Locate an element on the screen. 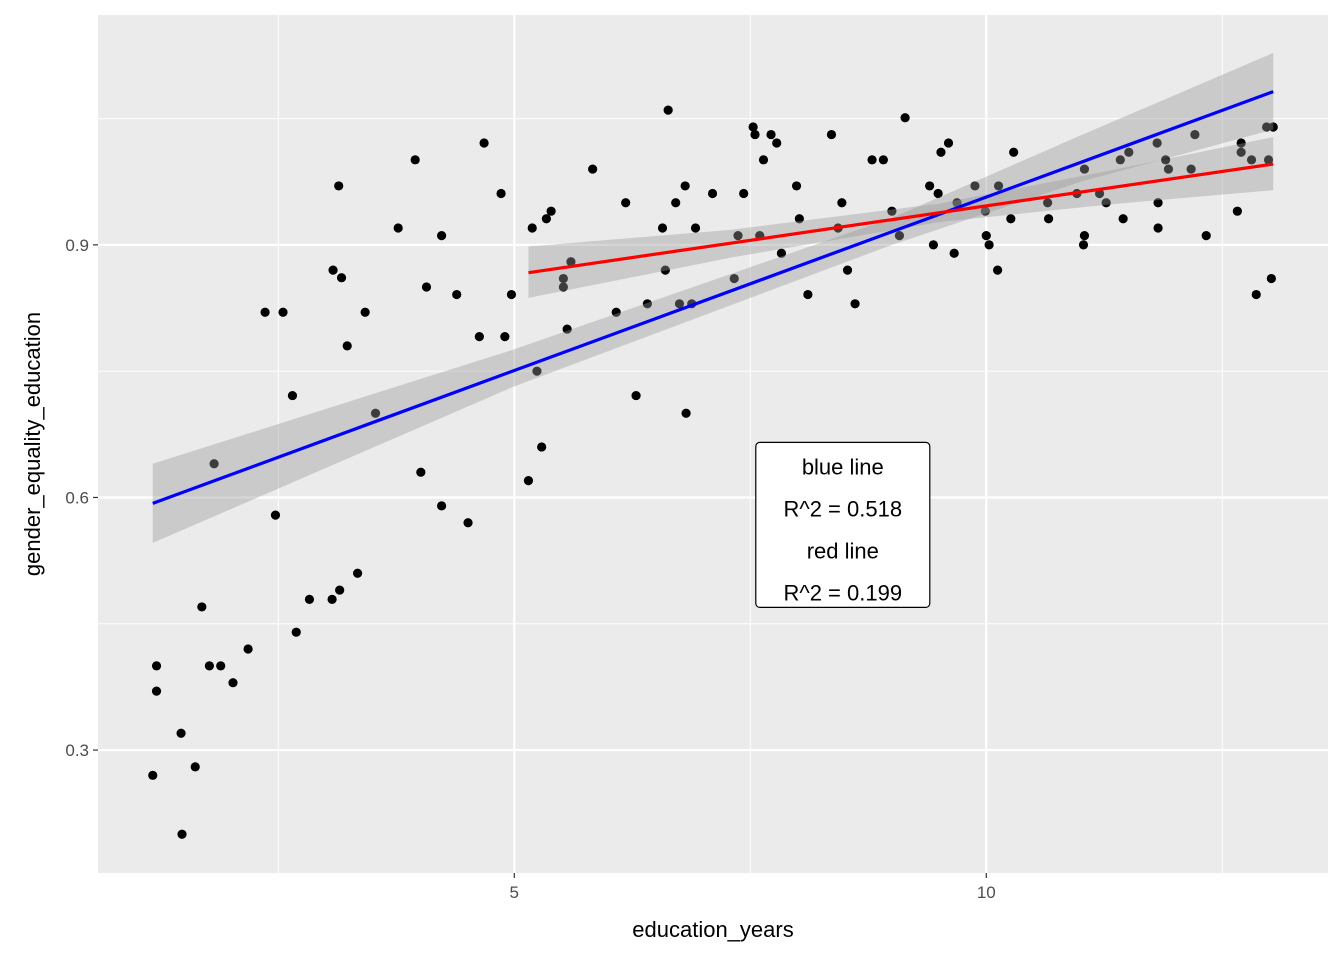  x-axis-title: education_years is located at coordinates (712, 929).